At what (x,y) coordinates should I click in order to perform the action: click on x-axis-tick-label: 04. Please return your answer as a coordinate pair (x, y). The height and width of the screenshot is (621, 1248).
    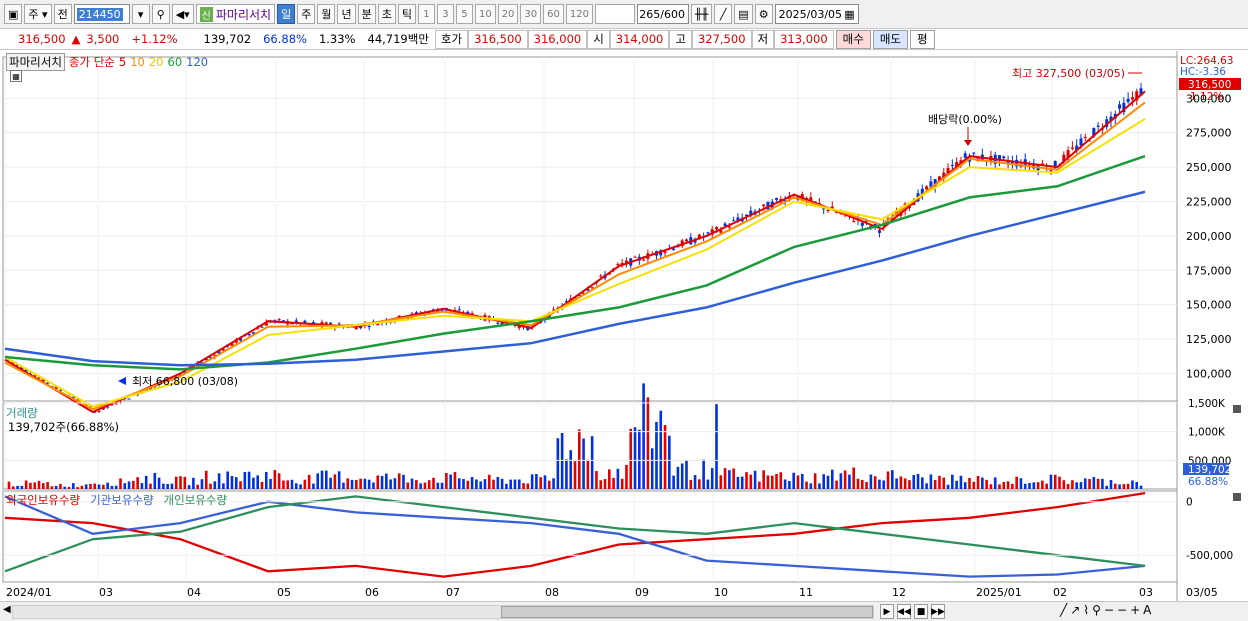
    Looking at the image, I should click on (194, 592).